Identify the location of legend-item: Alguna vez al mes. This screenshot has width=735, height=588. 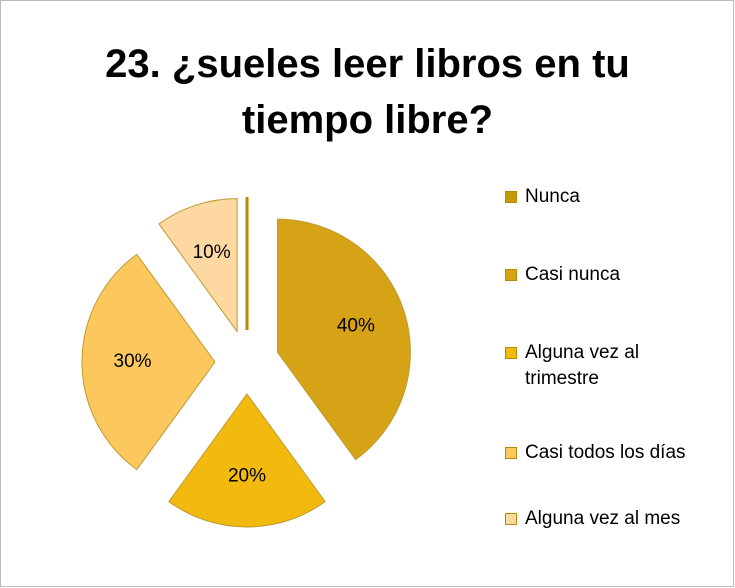
(617, 519).